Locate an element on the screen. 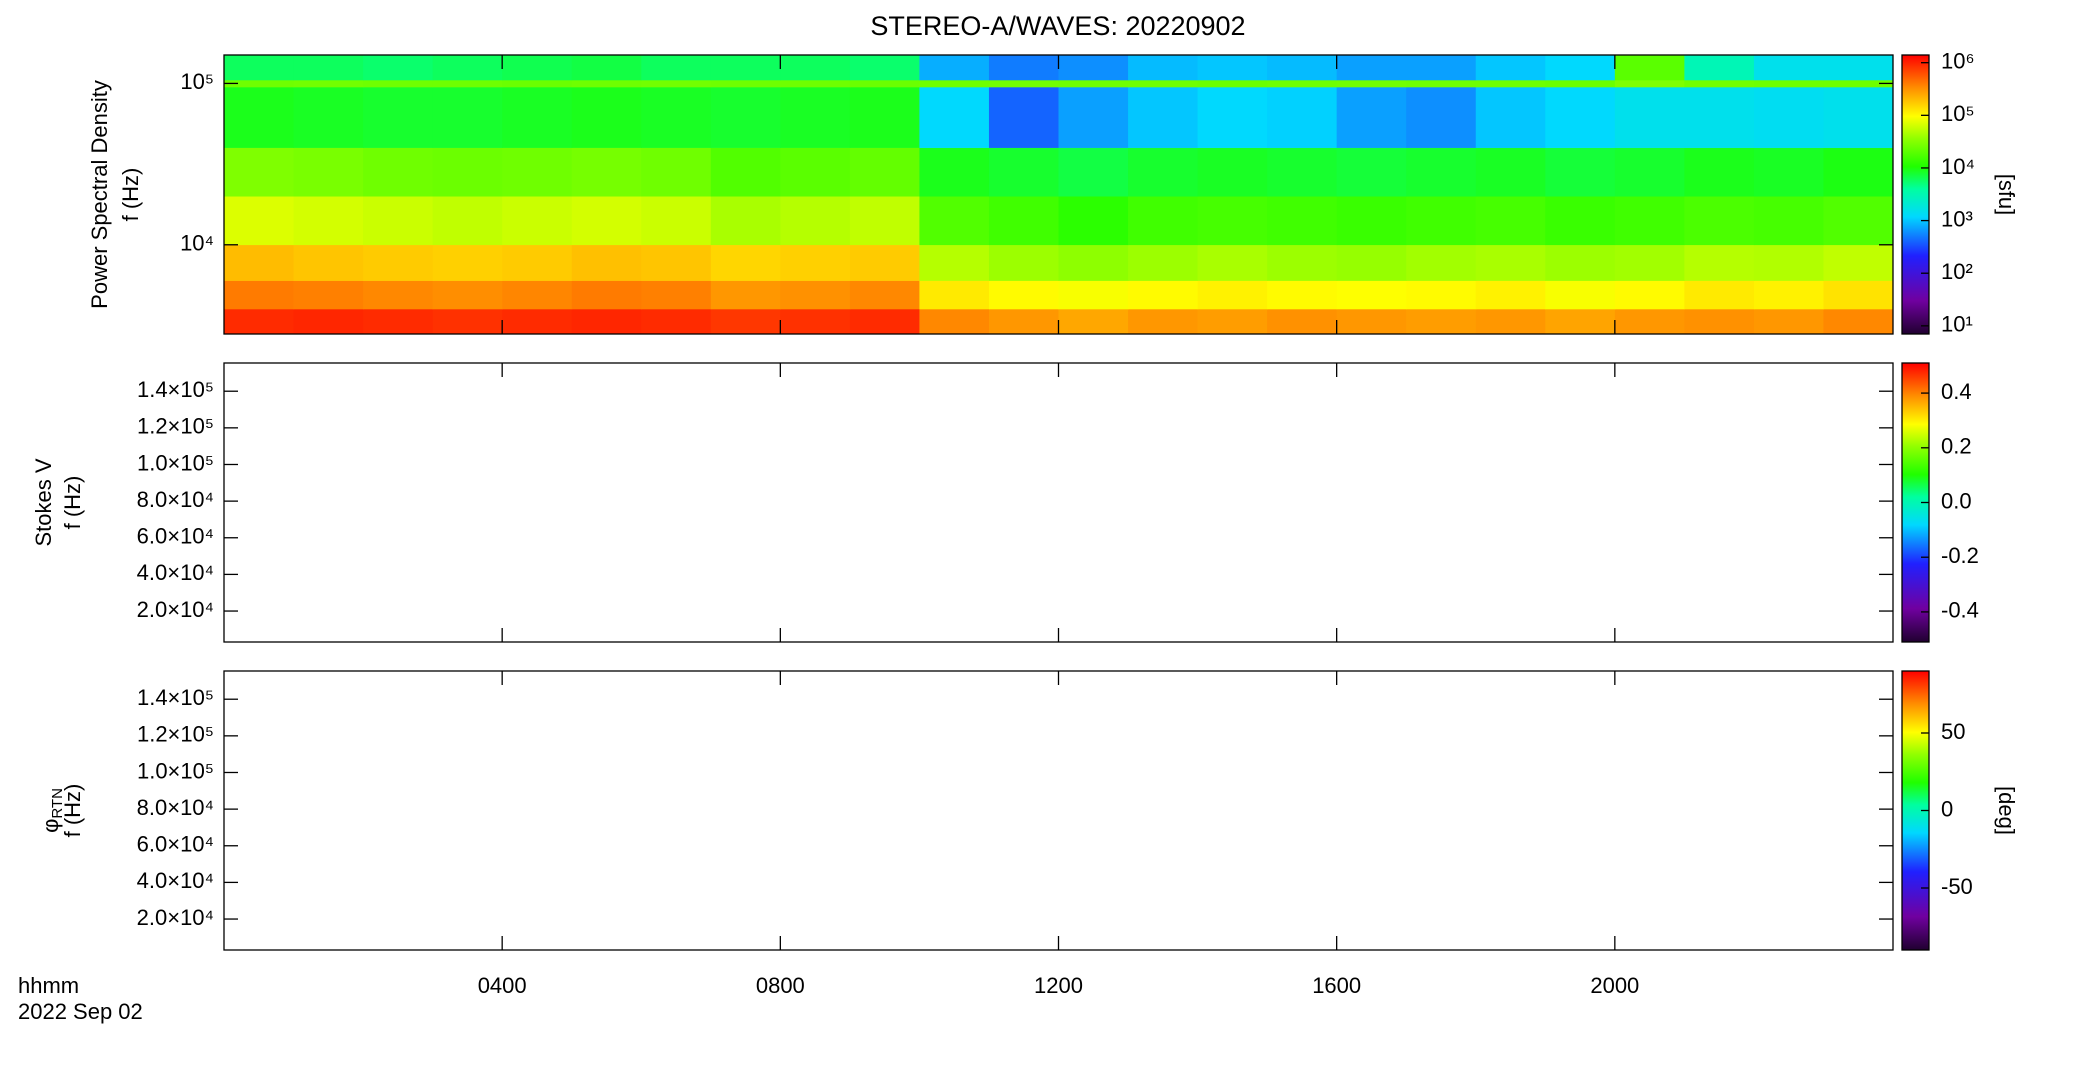 The height and width of the screenshot is (1080, 2096). colorbar-tick-label: 0 is located at coordinates (1947, 808).